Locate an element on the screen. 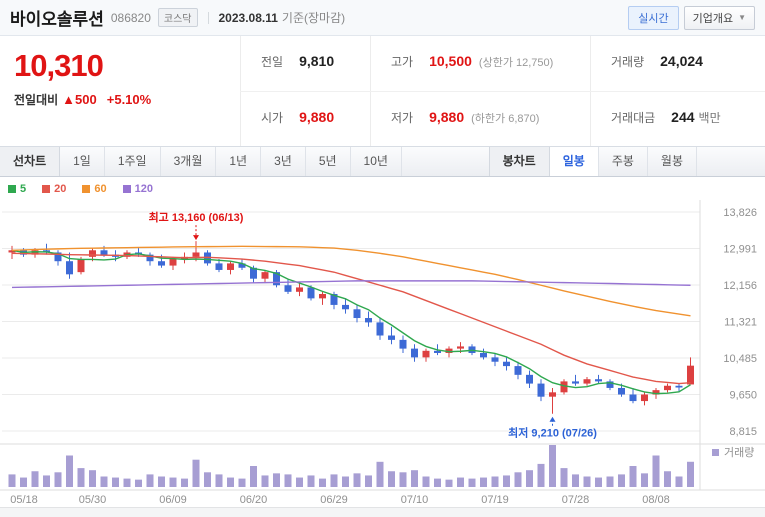 Image resolution: width=765 pixels, height=517 pixels. tab-1day: 1일 is located at coordinates (82, 161).